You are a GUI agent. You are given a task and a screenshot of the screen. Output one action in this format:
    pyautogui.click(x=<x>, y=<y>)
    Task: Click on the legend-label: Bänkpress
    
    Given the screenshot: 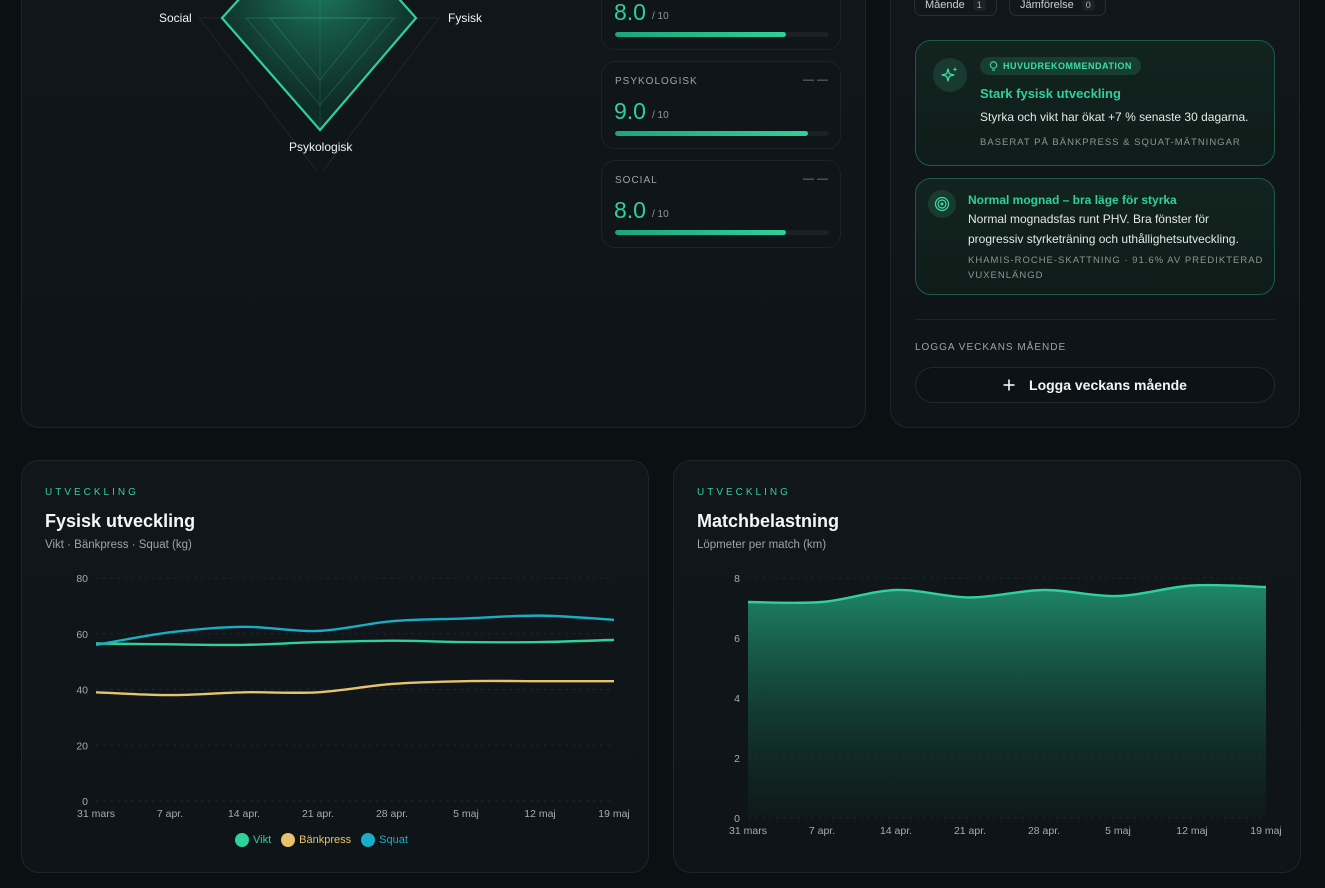 What is the action you would take?
    pyautogui.click(x=325, y=840)
    